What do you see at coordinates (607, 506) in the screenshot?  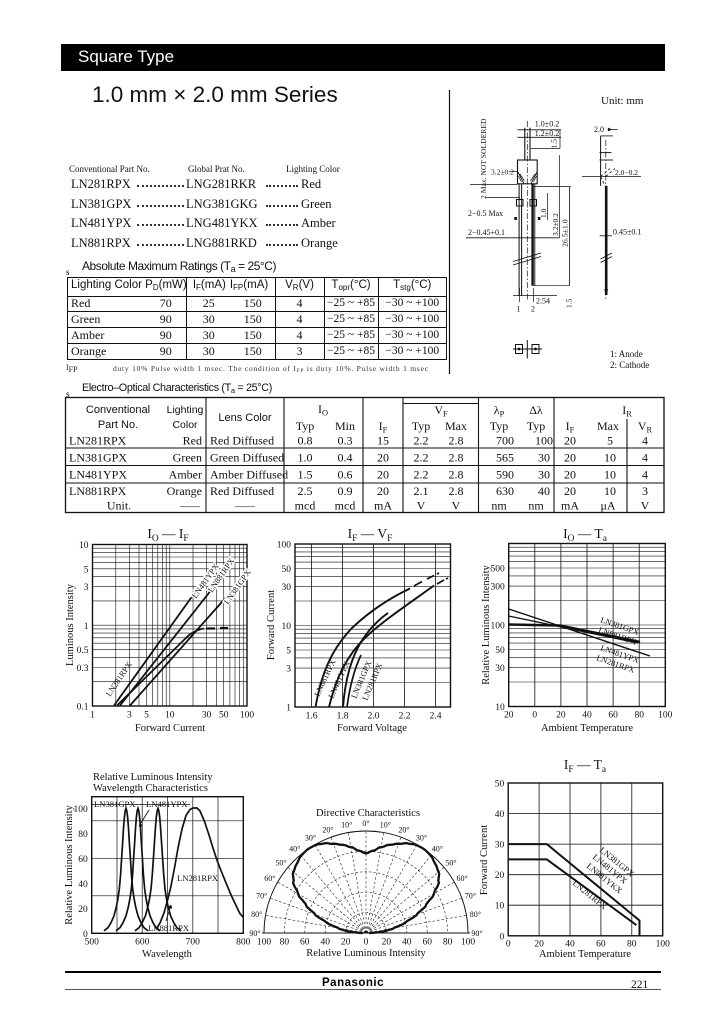 I see `svg-text: μA` at bounding box center [607, 506].